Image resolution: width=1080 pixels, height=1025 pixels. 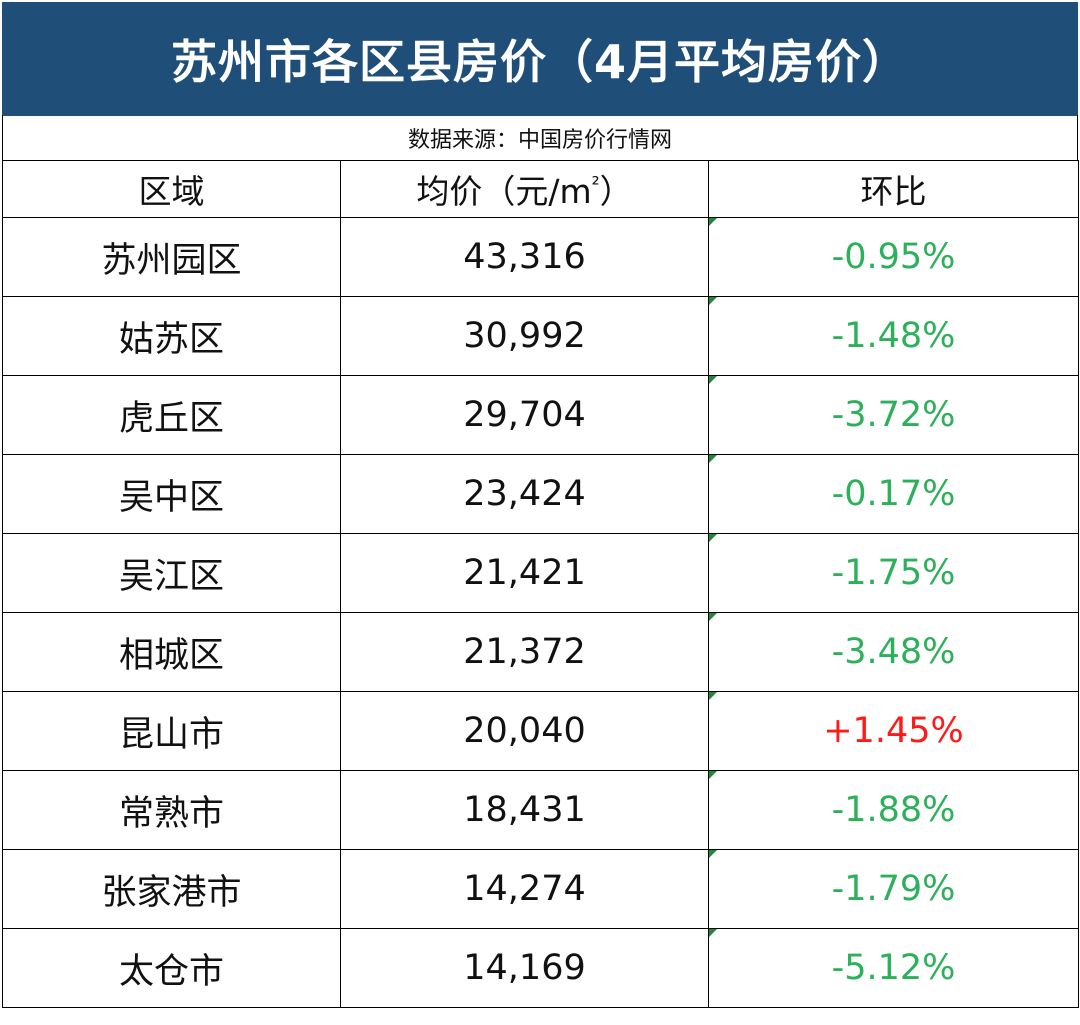 I want to click on change-cell: -1.48%, so click(x=893, y=336).